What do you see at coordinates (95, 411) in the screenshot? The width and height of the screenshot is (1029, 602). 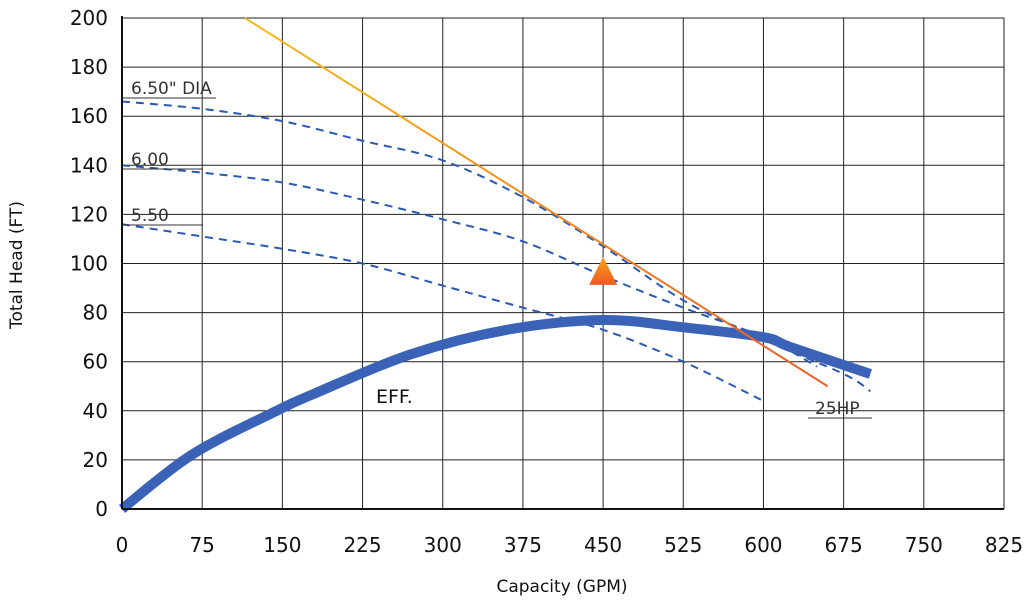 I see `y-tick-label-40: 40` at bounding box center [95, 411].